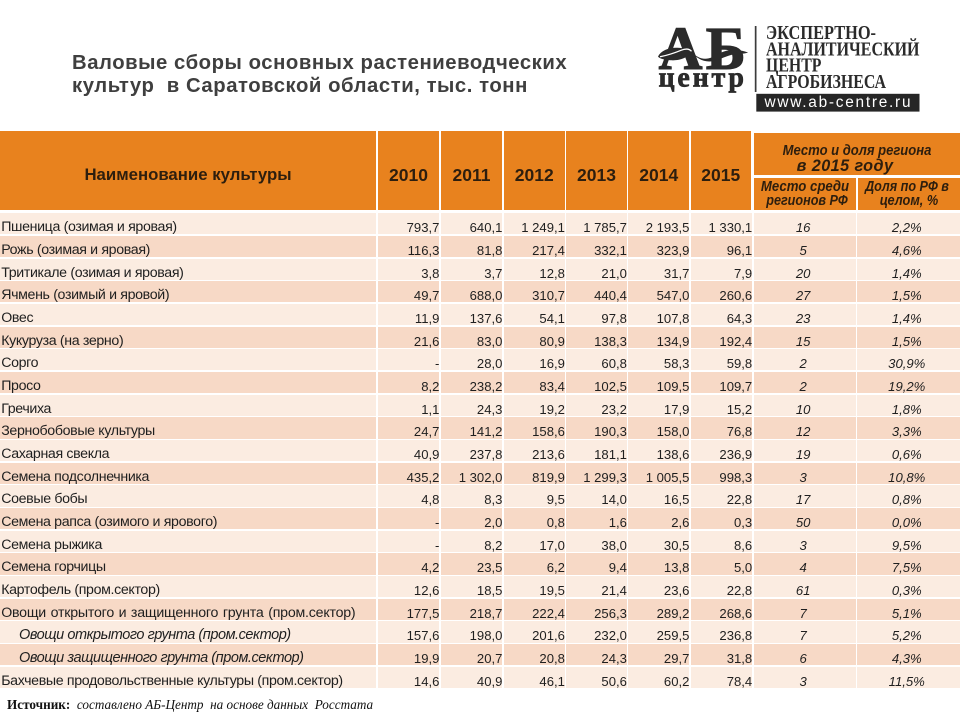  What do you see at coordinates (843, 49) in the screenshot?
I see `svg-text: АНАЛИТИЧЕСКИЙ` at bounding box center [843, 49].